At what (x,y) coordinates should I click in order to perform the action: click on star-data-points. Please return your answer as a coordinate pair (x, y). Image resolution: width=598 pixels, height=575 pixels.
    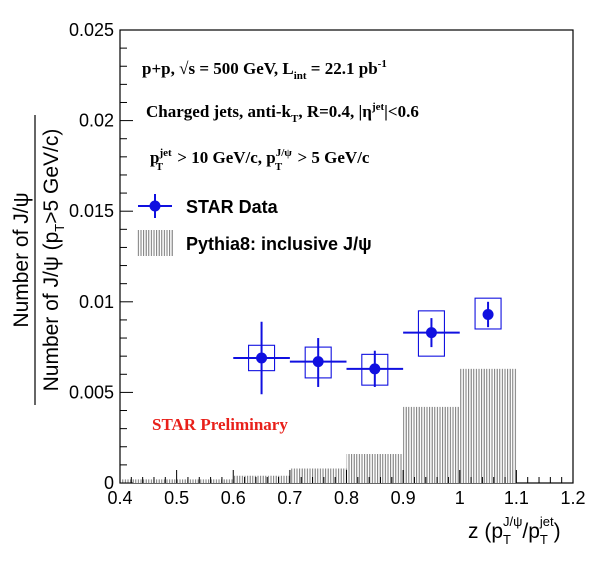
    Looking at the image, I should click on (367, 346).